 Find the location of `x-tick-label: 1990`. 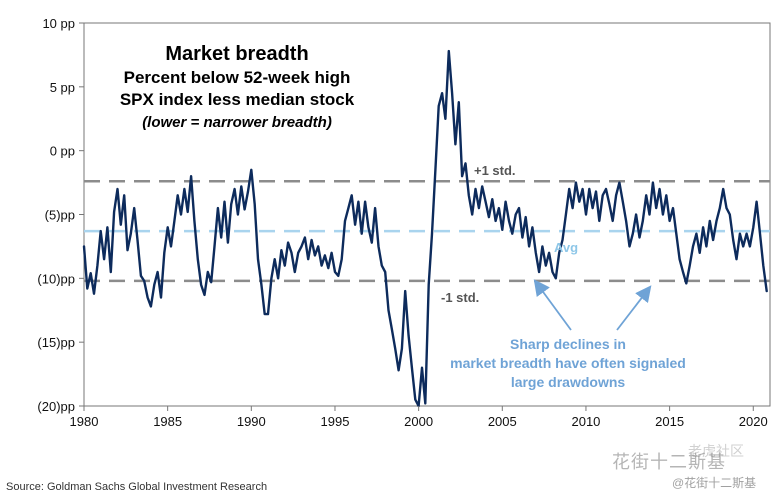

x-tick-label: 1990 is located at coordinates (251, 421).